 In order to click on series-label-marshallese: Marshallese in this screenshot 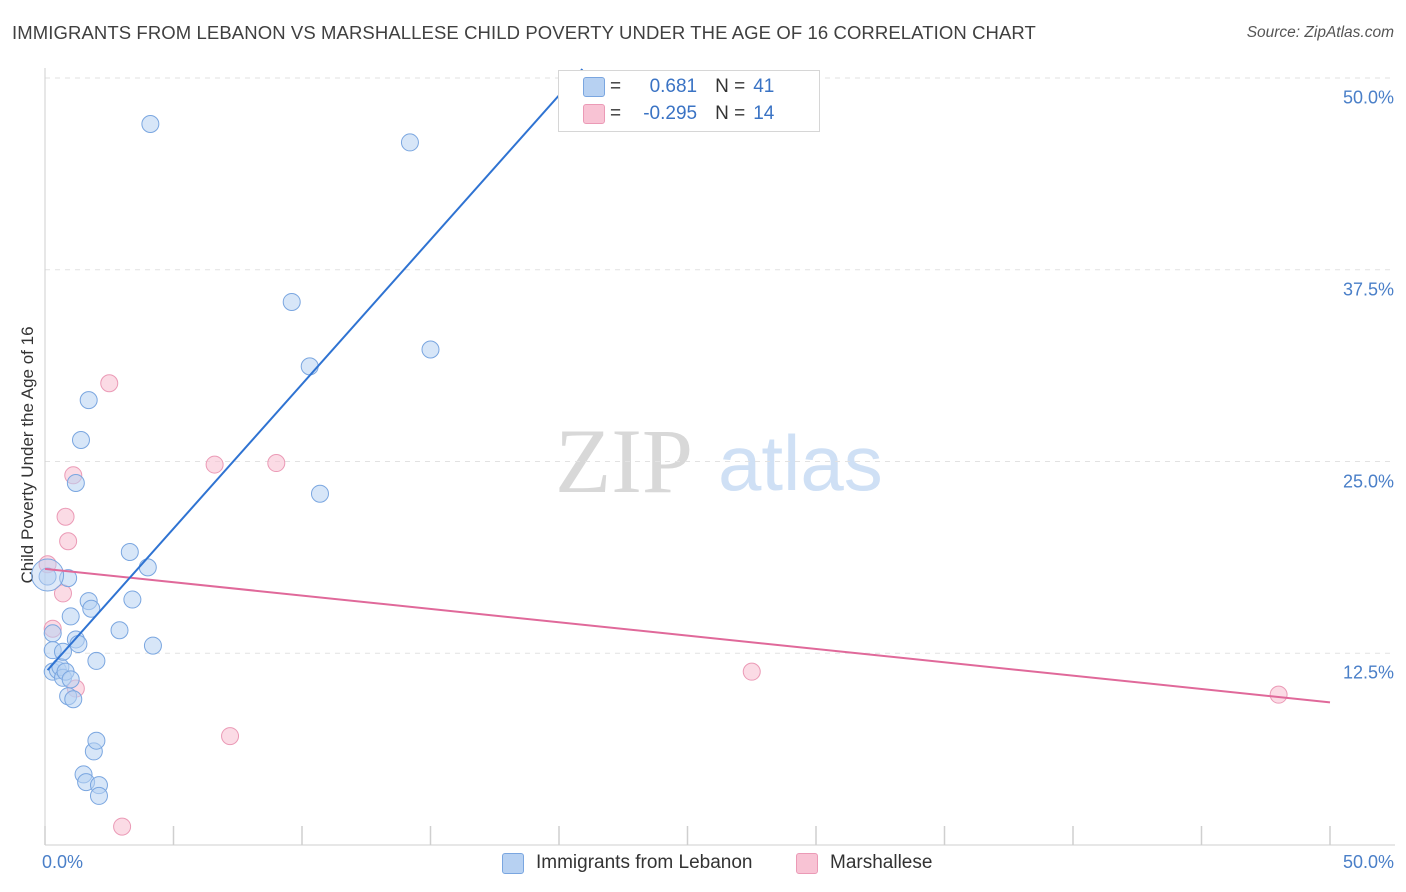, I will do `click(881, 862)`.